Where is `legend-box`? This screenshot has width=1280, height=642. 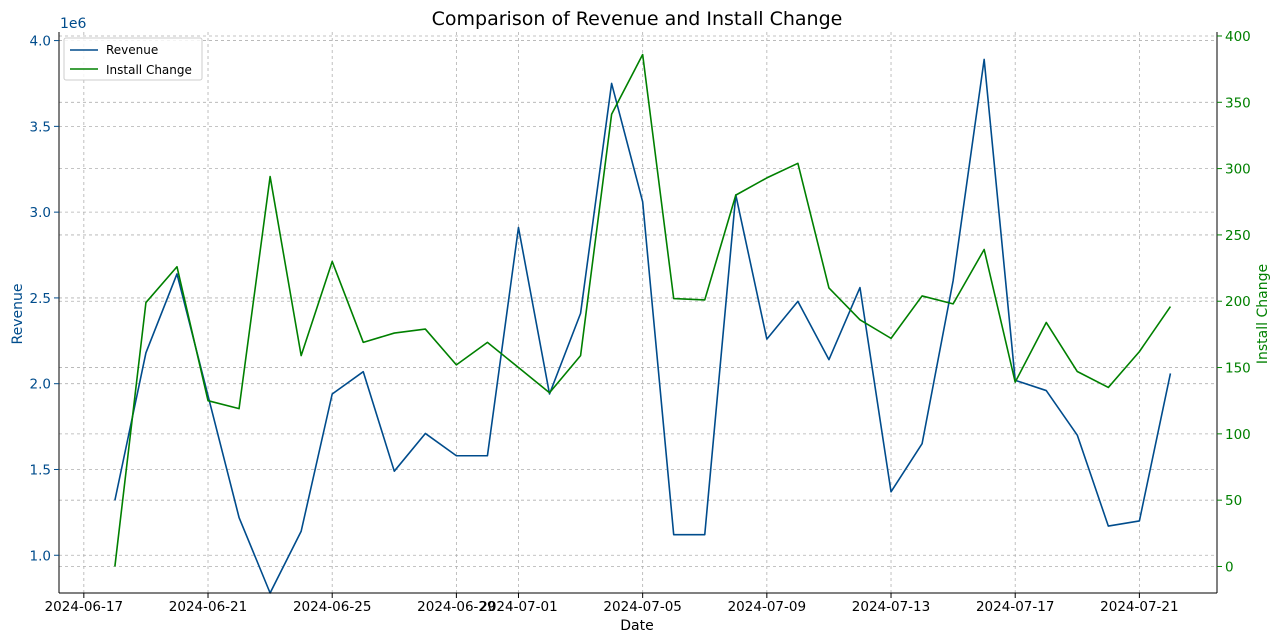
legend-box is located at coordinates (133, 59).